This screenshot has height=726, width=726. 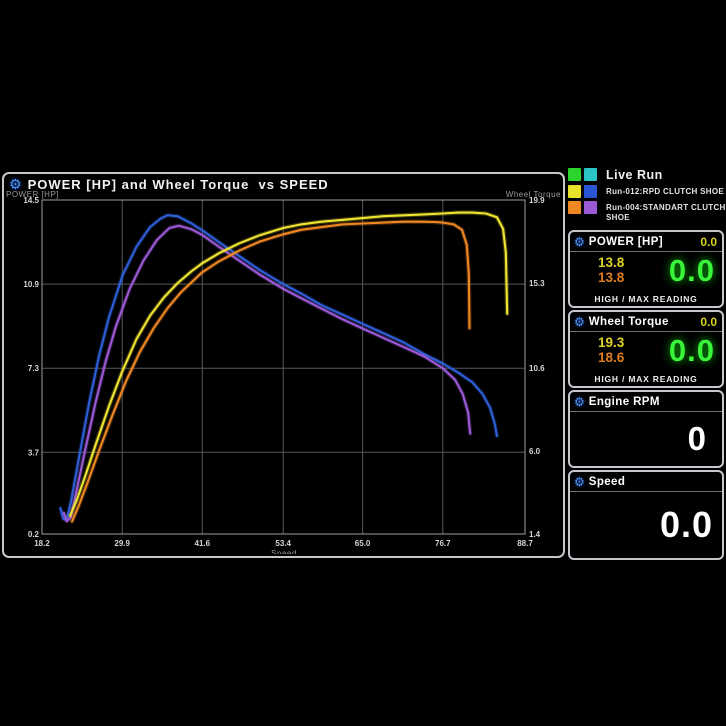 What do you see at coordinates (646, 438) in the screenshot?
I see `rpm-panel-body: 0` at bounding box center [646, 438].